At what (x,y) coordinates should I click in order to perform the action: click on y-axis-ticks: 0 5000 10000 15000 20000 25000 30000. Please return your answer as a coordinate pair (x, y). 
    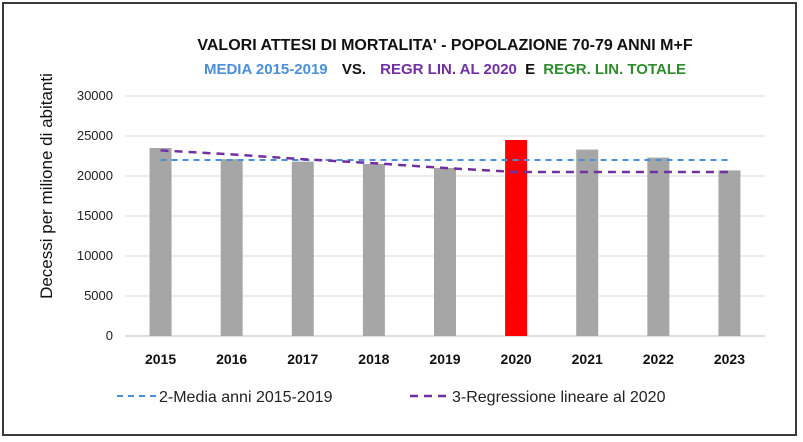
    Looking at the image, I should click on (95, 215).